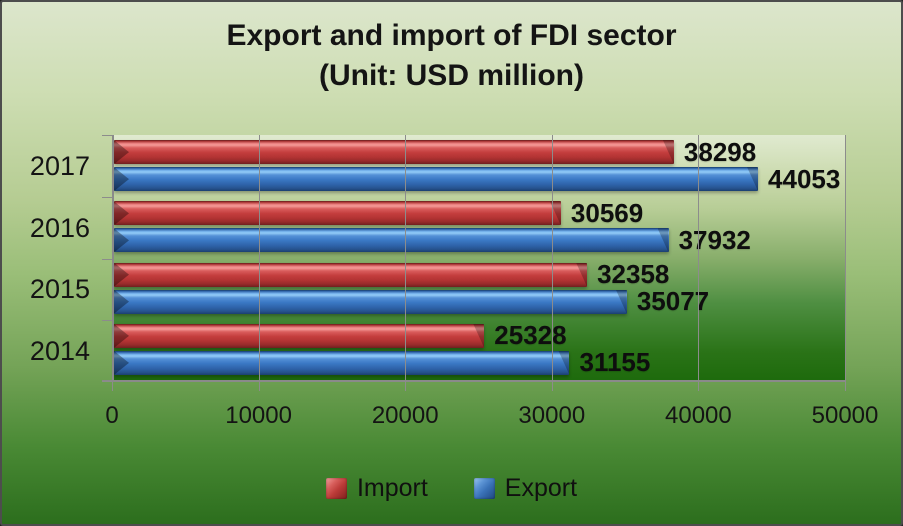 The height and width of the screenshot is (526, 903). What do you see at coordinates (59, 165) in the screenshot?
I see `y-axis-label: 2017` at bounding box center [59, 165].